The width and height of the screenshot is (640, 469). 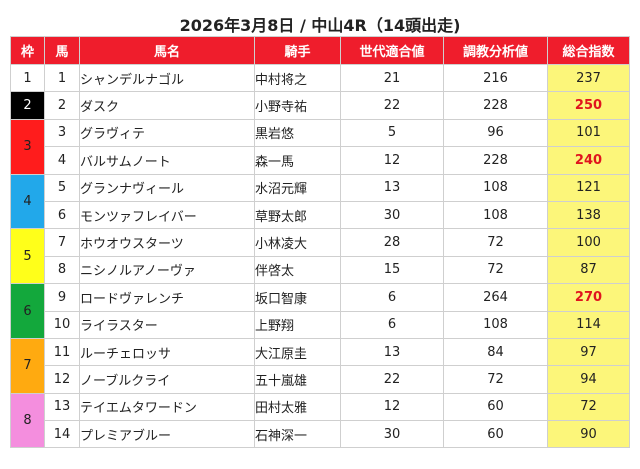 I want to click on total-index-cell: 100, so click(x=588, y=242).